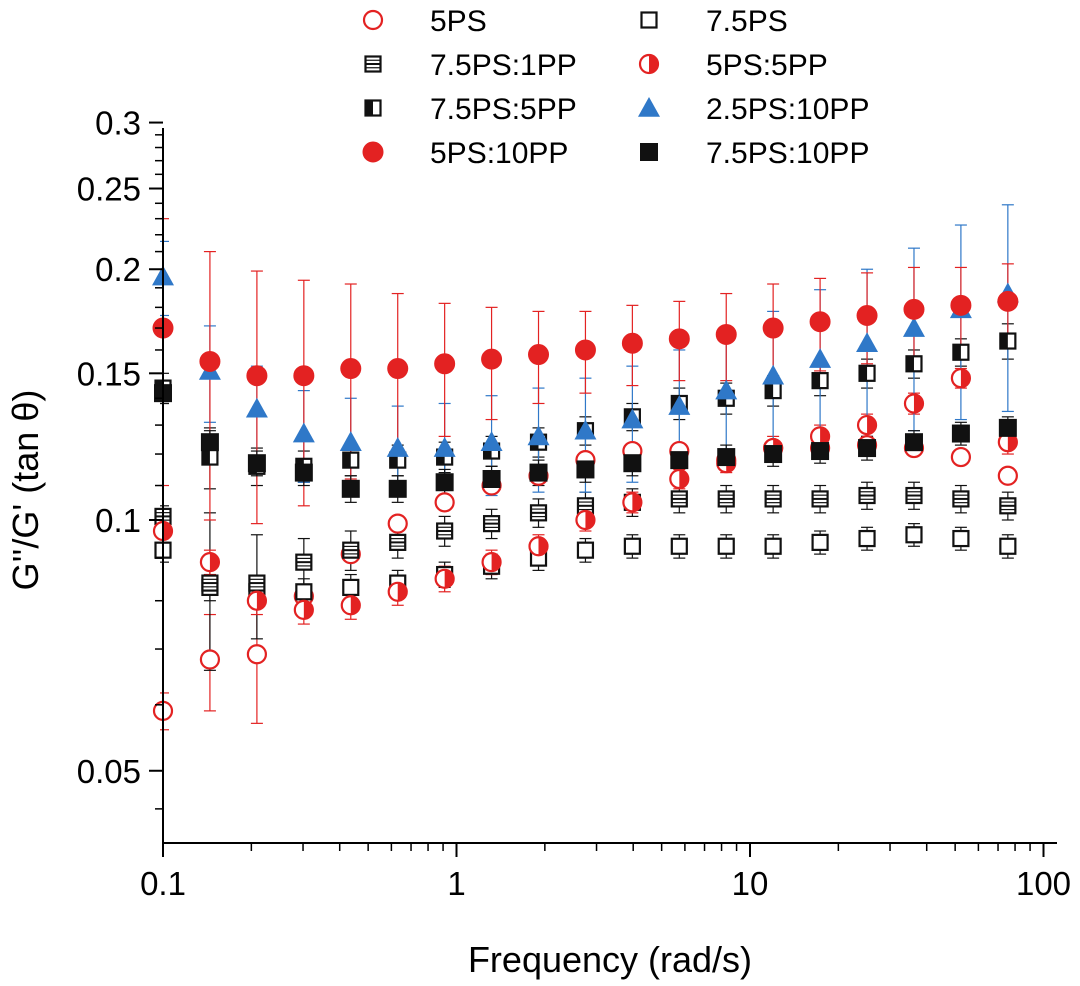 The image size is (1080, 986). What do you see at coordinates (503, 65) in the screenshot?
I see `legend-label: 7.5PS:1PP` at bounding box center [503, 65].